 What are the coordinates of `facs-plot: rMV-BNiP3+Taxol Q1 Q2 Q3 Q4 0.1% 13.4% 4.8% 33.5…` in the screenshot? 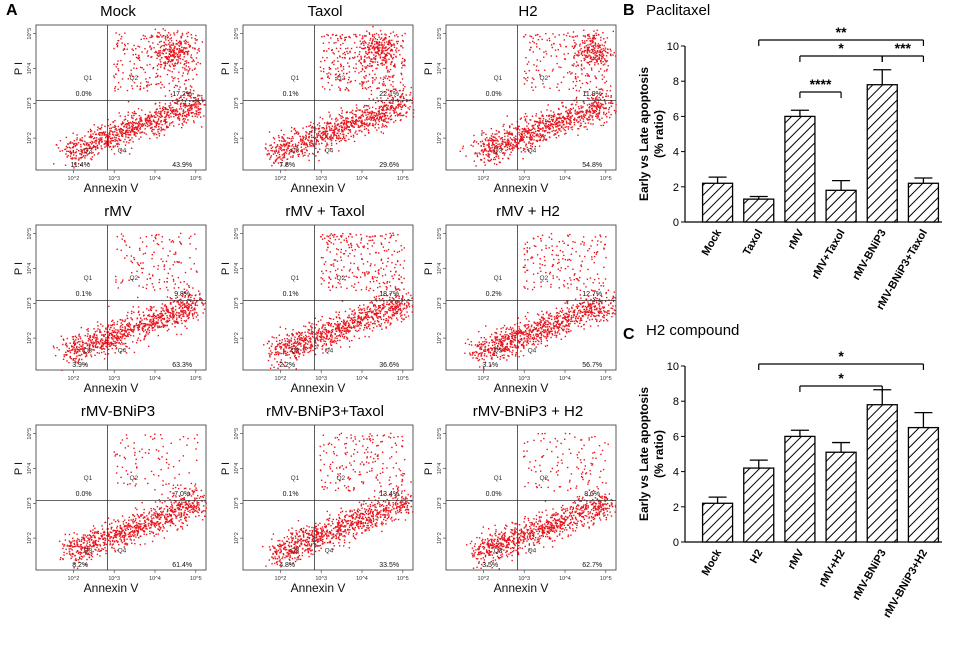 It's located at (320, 508).